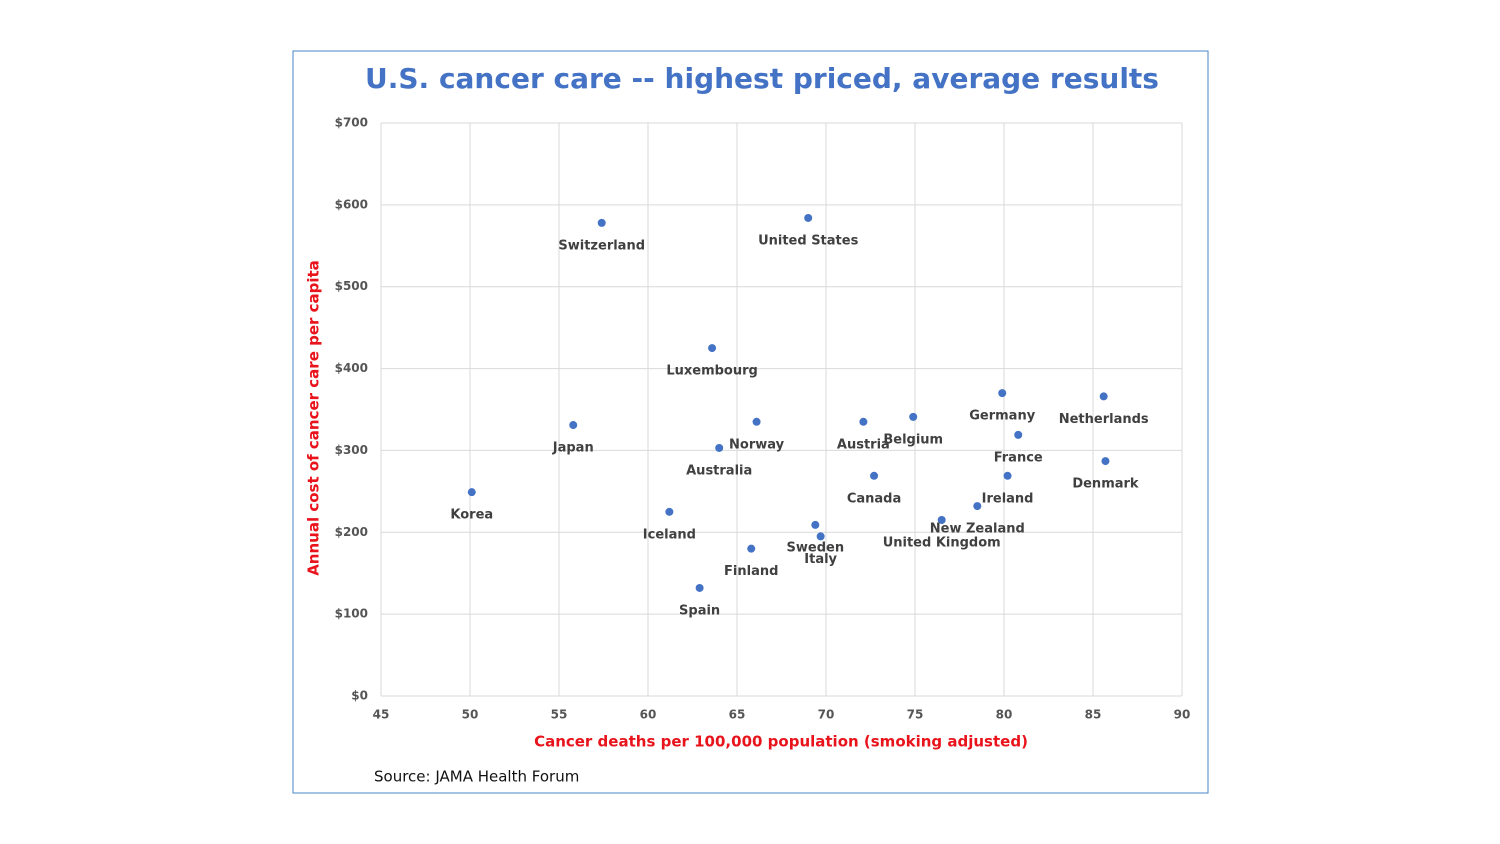 The image size is (1500, 844). What do you see at coordinates (669, 534) in the screenshot?
I see `point-label: Iceland` at bounding box center [669, 534].